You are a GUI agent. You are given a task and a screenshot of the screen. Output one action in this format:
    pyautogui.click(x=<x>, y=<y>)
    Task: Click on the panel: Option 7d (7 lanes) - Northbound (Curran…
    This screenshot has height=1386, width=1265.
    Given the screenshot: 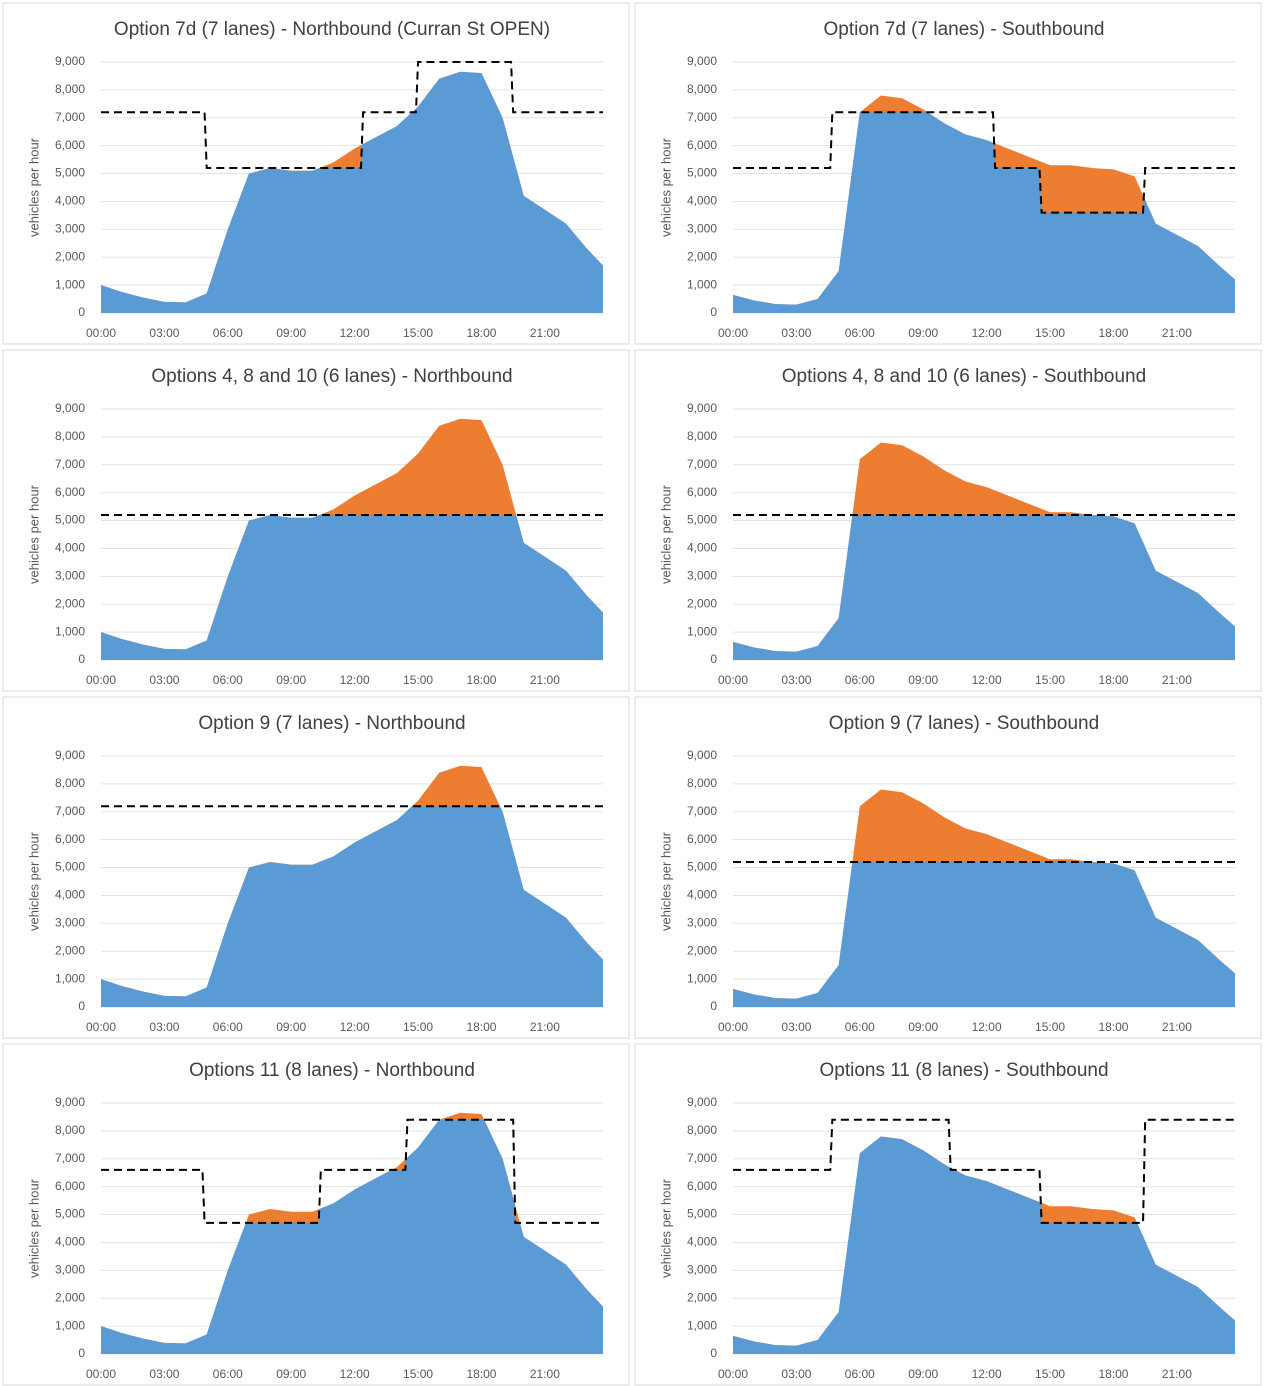 What is the action you would take?
    pyautogui.click(x=316, y=173)
    